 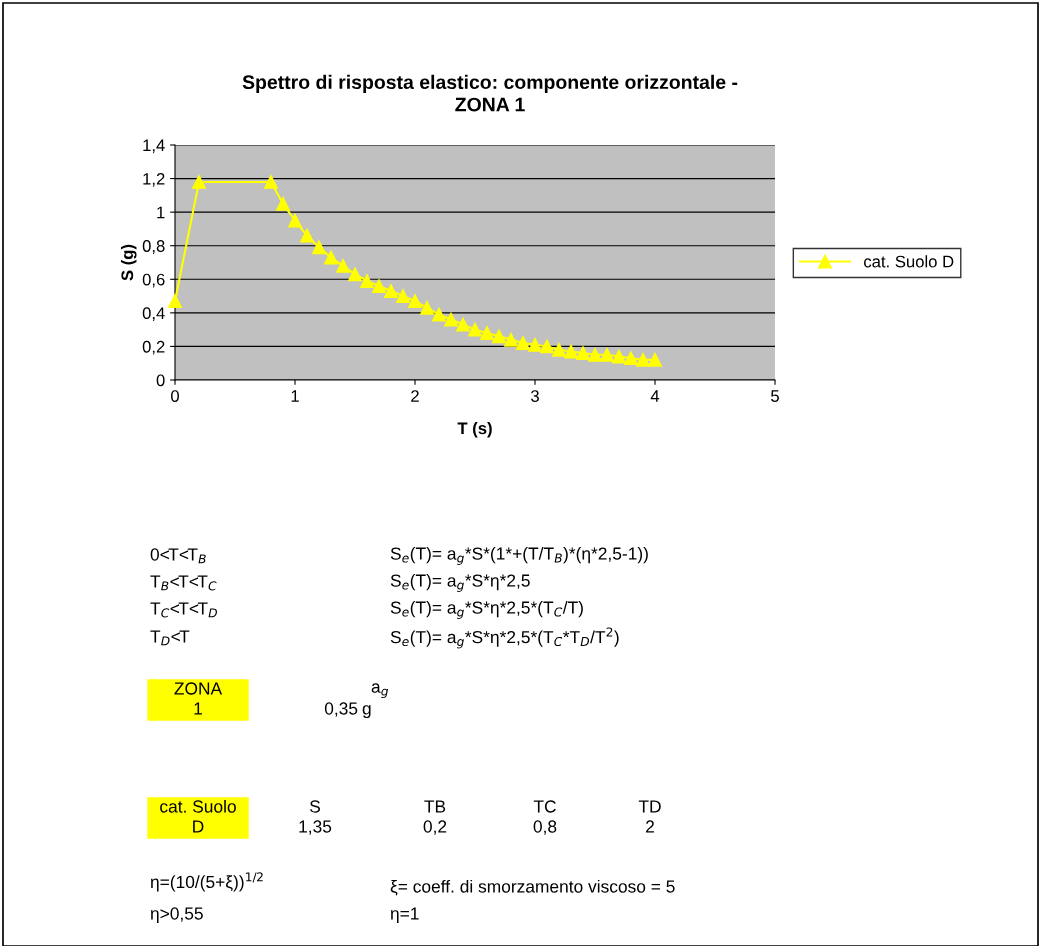 I want to click on text: S$_{e}$(T)= a$_{g}$*S*(1*+(T/T$_{B}$)*(η*2,5-1)), so click(x=519, y=555).